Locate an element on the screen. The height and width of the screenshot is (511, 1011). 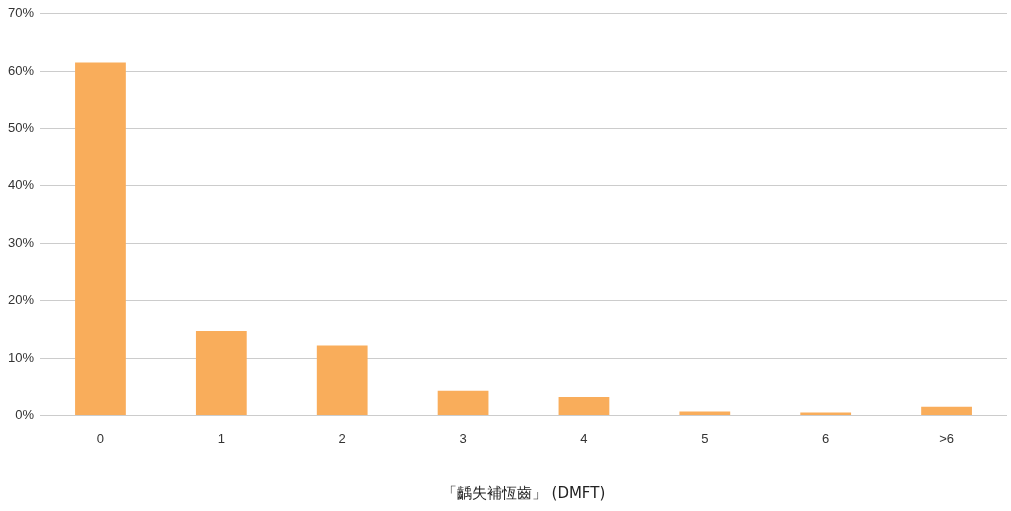
x-tick-label: >6 is located at coordinates (946, 438).